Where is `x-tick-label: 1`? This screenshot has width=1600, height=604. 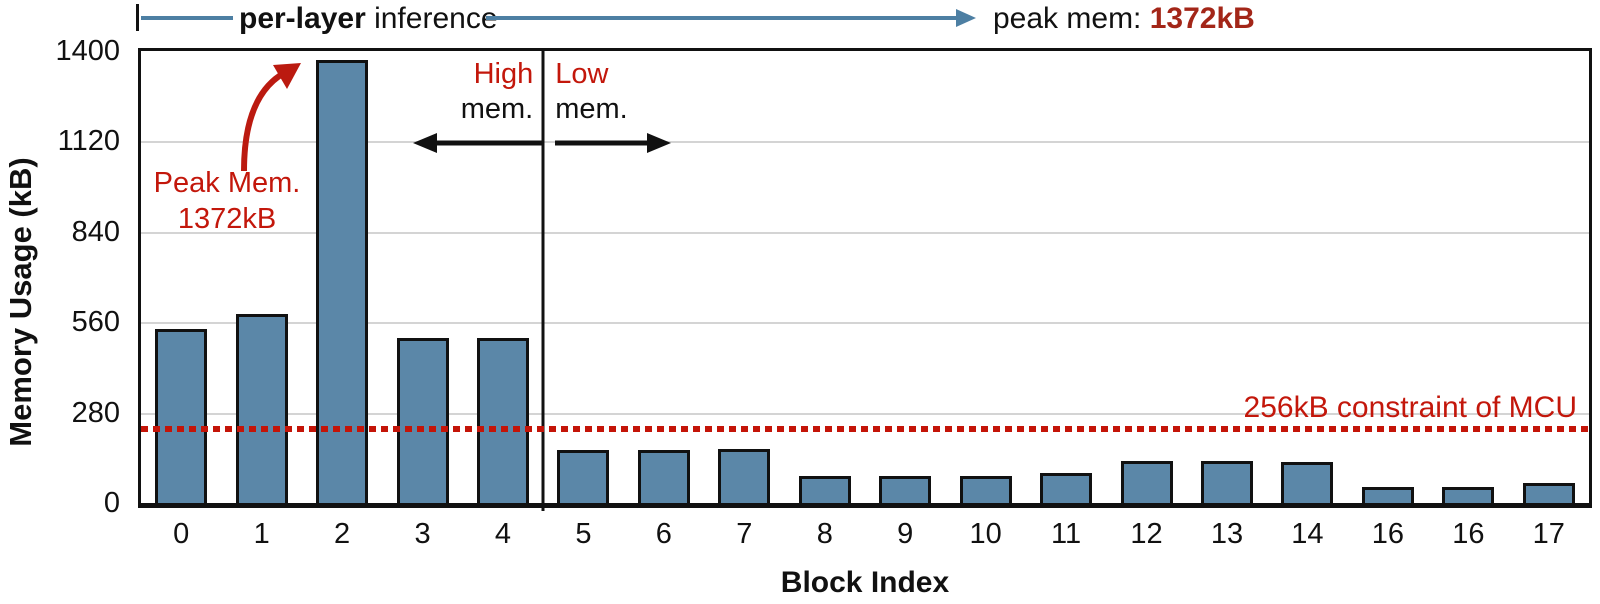 x-tick-label: 1 is located at coordinates (261, 534).